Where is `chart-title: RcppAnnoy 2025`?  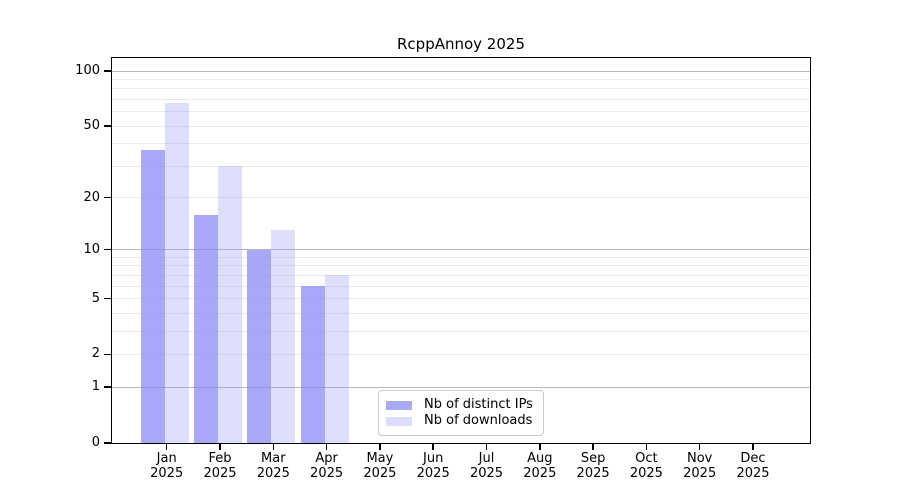
chart-title: RcppAnnoy 2025 is located at coordinates (461, 44).